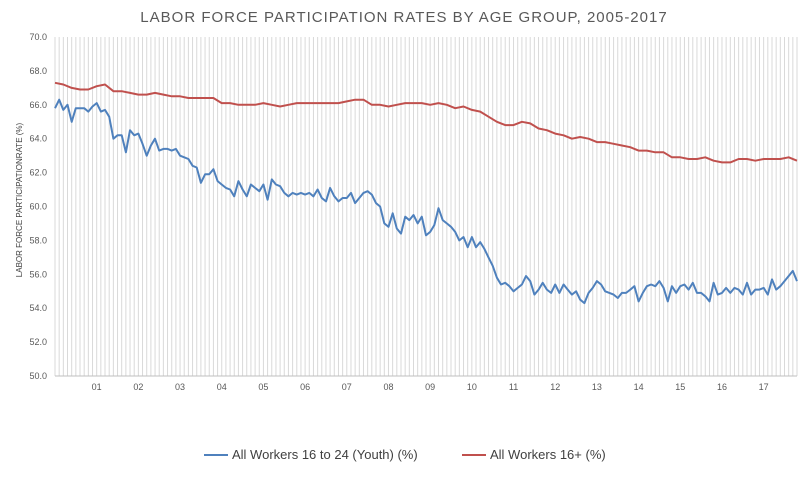  I want to click on x-axis-ticks: 01 02 03 04 05 06 07 08 09 10 11 12 13 14 15 16 17, so click(430, 387).